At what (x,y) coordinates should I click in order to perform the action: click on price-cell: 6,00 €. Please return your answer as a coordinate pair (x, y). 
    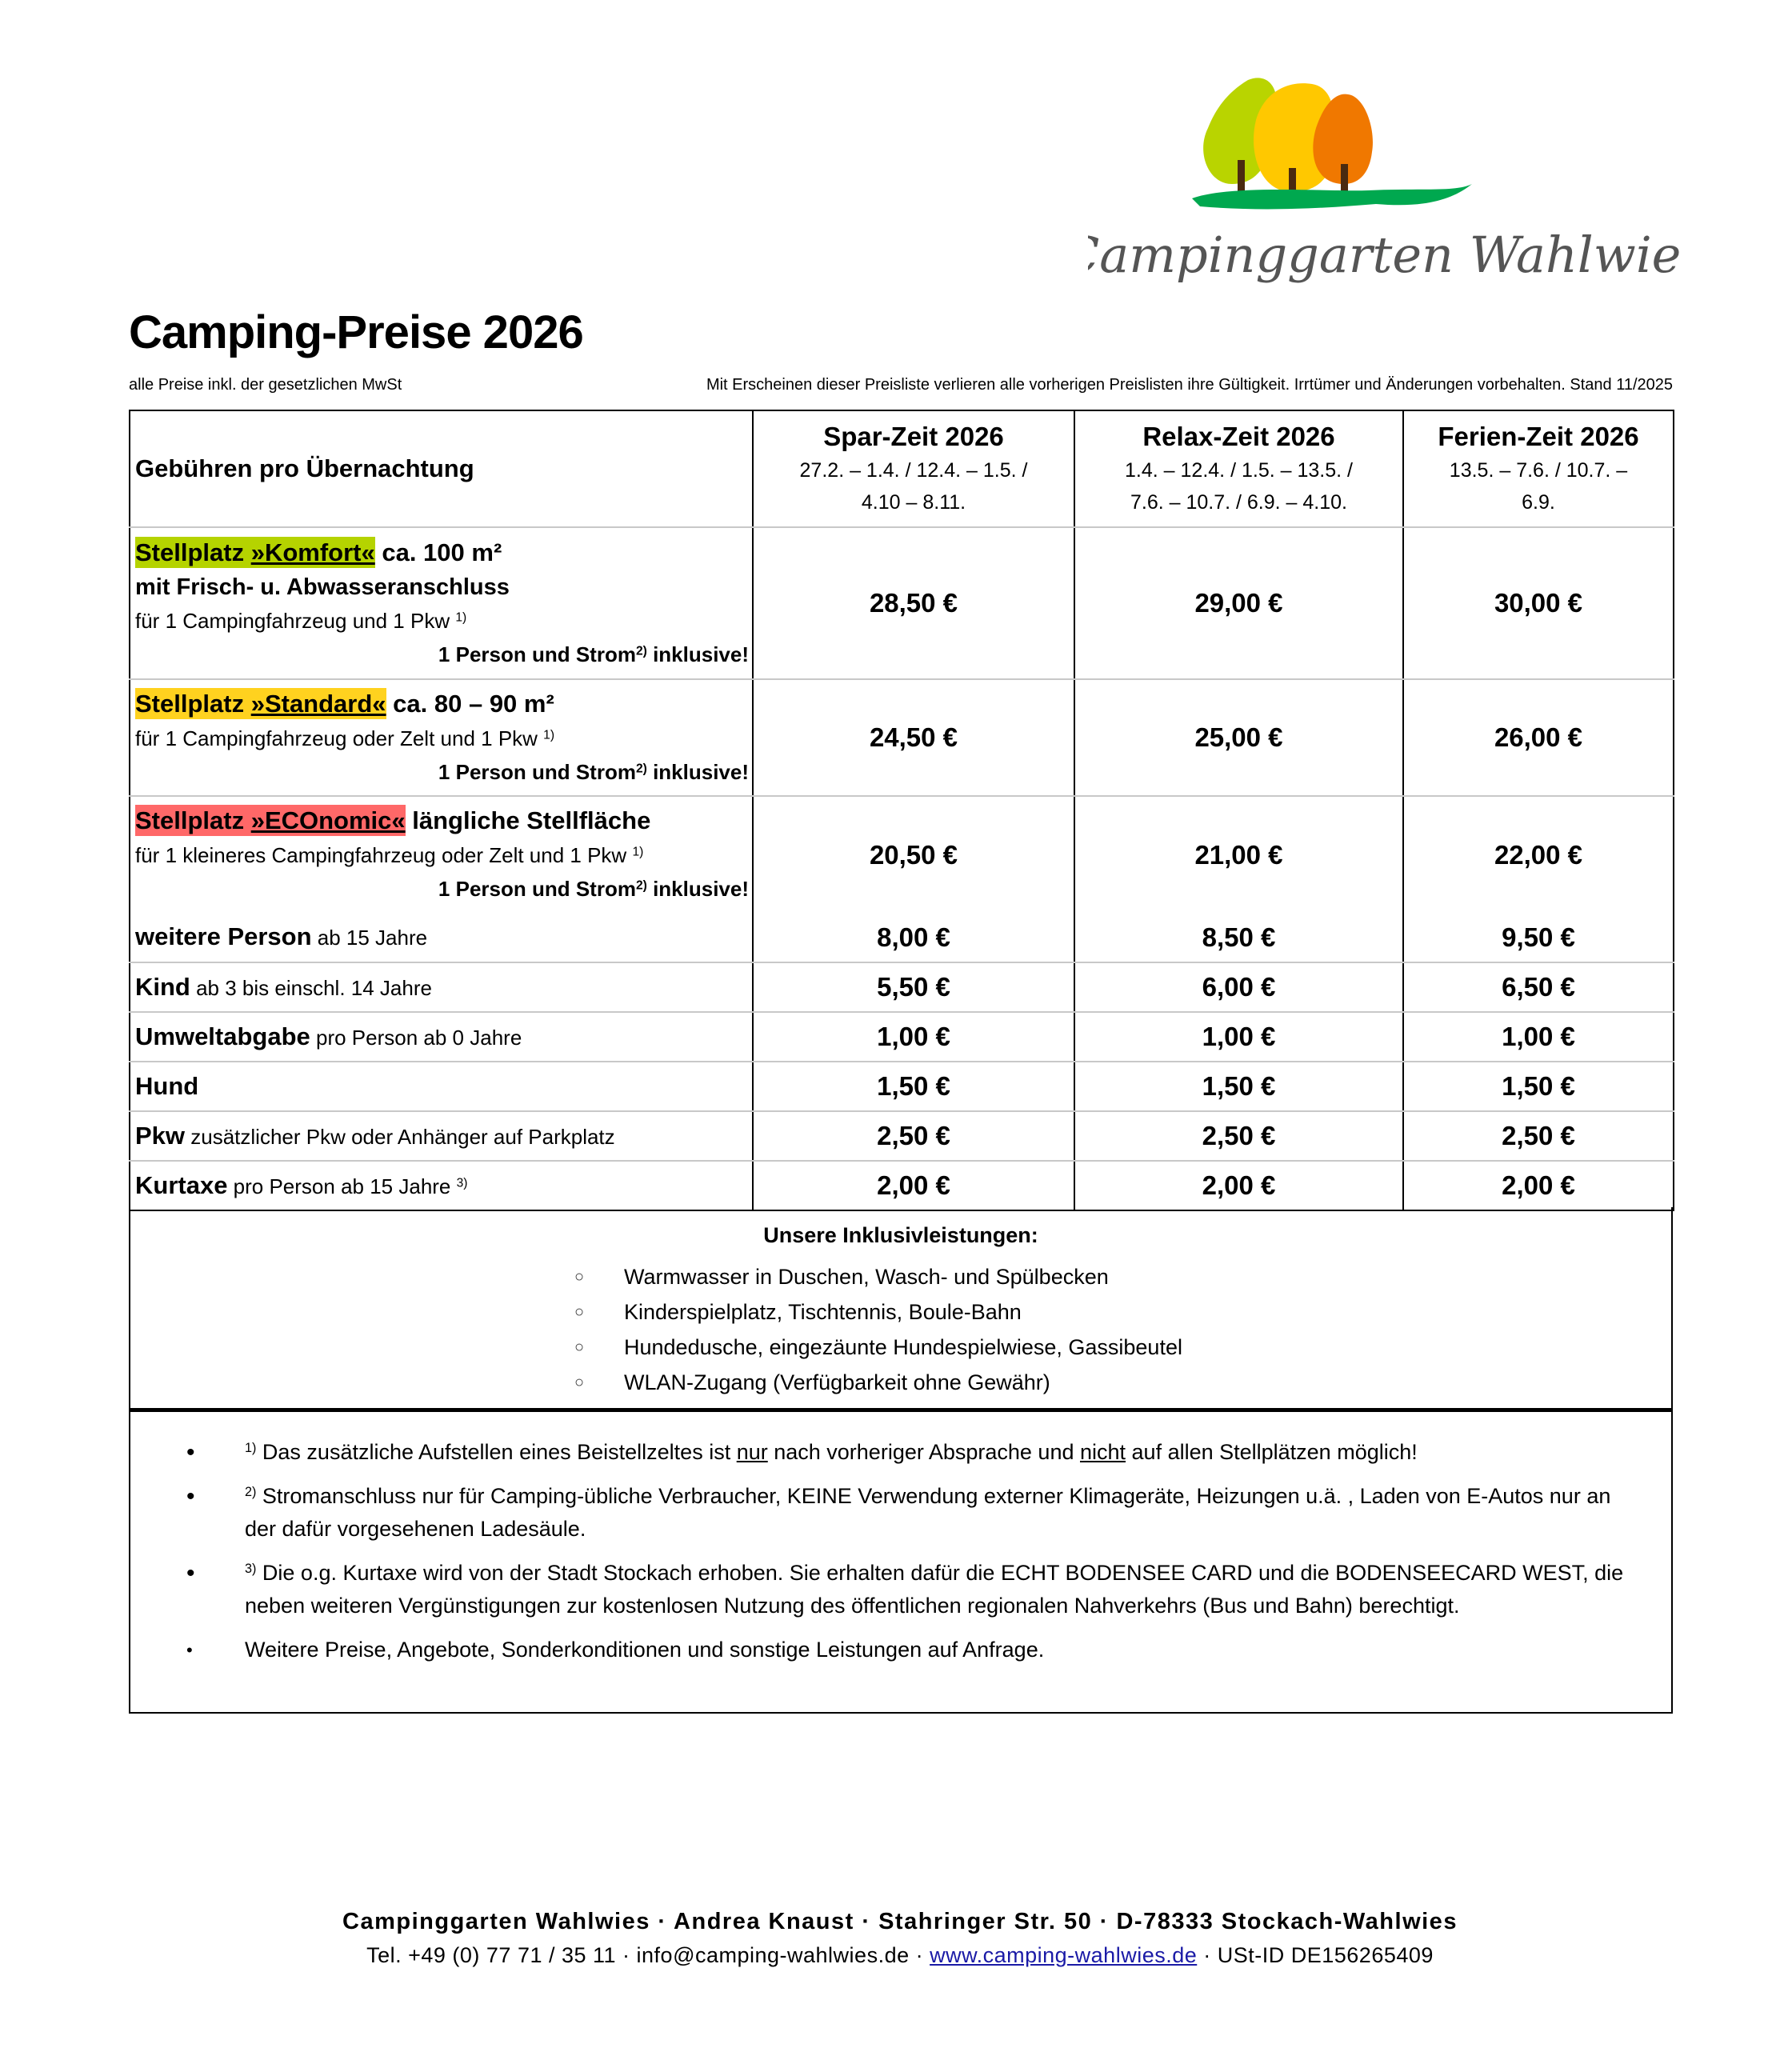
    Looking at the image, I should click on (1239, 987).